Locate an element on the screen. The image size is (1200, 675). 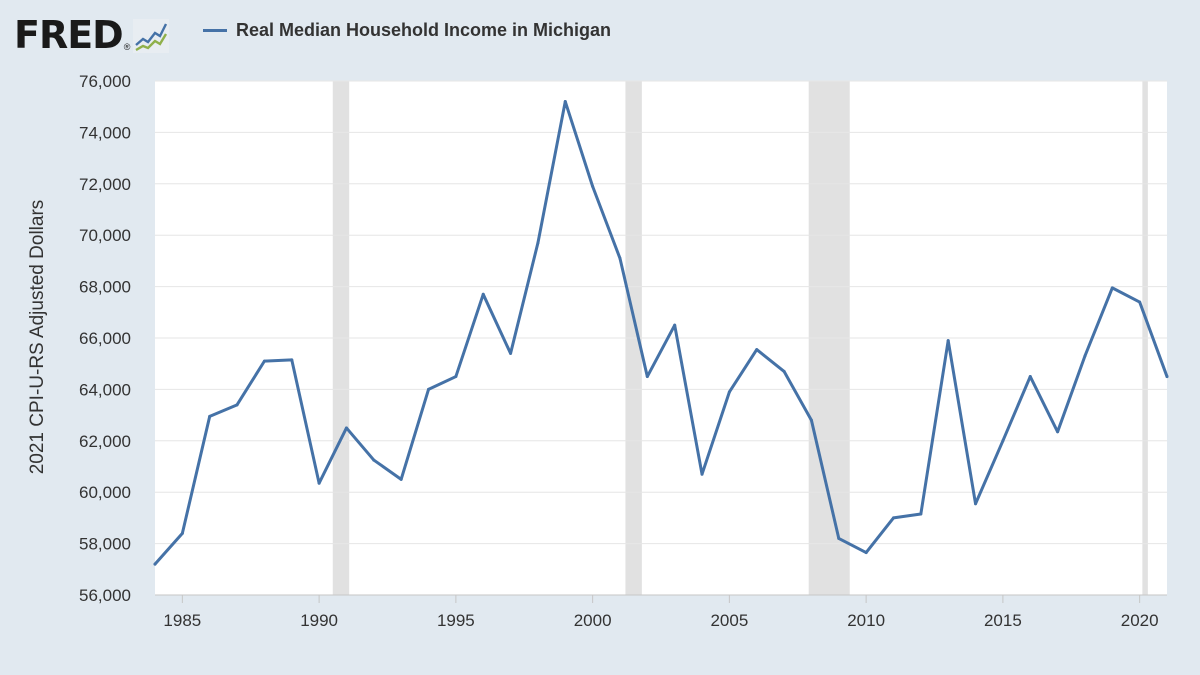
x-axis: 1985 1990 1995 2000 2005 2010 2015 2020 is located at coordinates (661, 612).